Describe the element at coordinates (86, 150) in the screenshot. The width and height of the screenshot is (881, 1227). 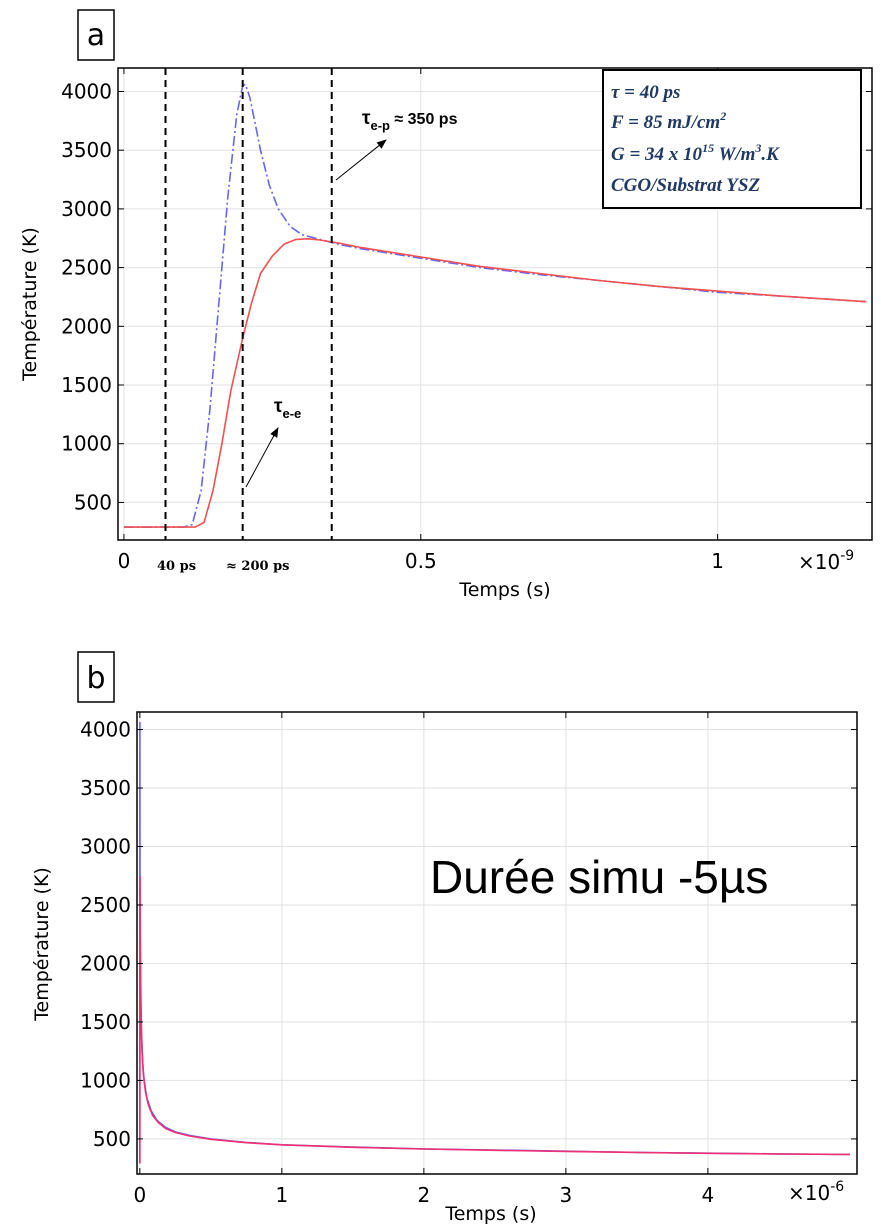
I see `panel-a-ytick-label: 3500` at that location.